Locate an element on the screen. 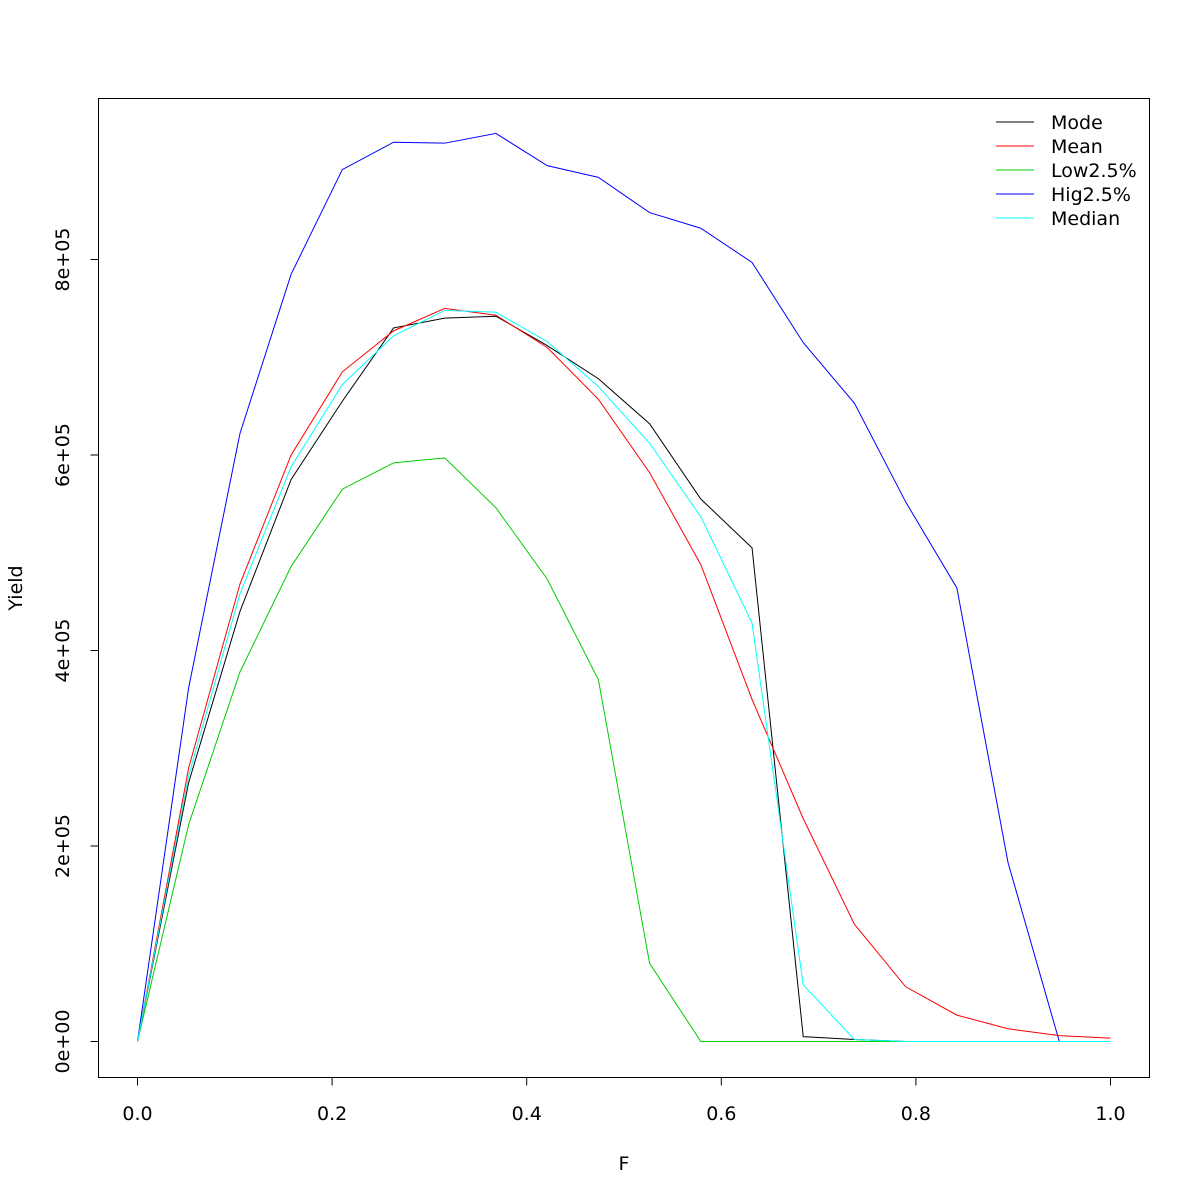  legend-label: Hig2.5% is located at coordinates (1091, 195).